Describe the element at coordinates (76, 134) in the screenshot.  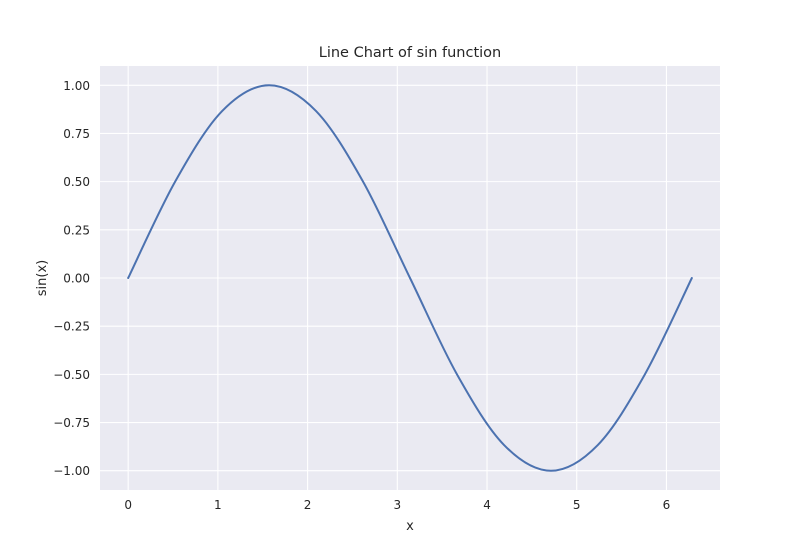
I see `y-tick-label: 0.75` at that location.